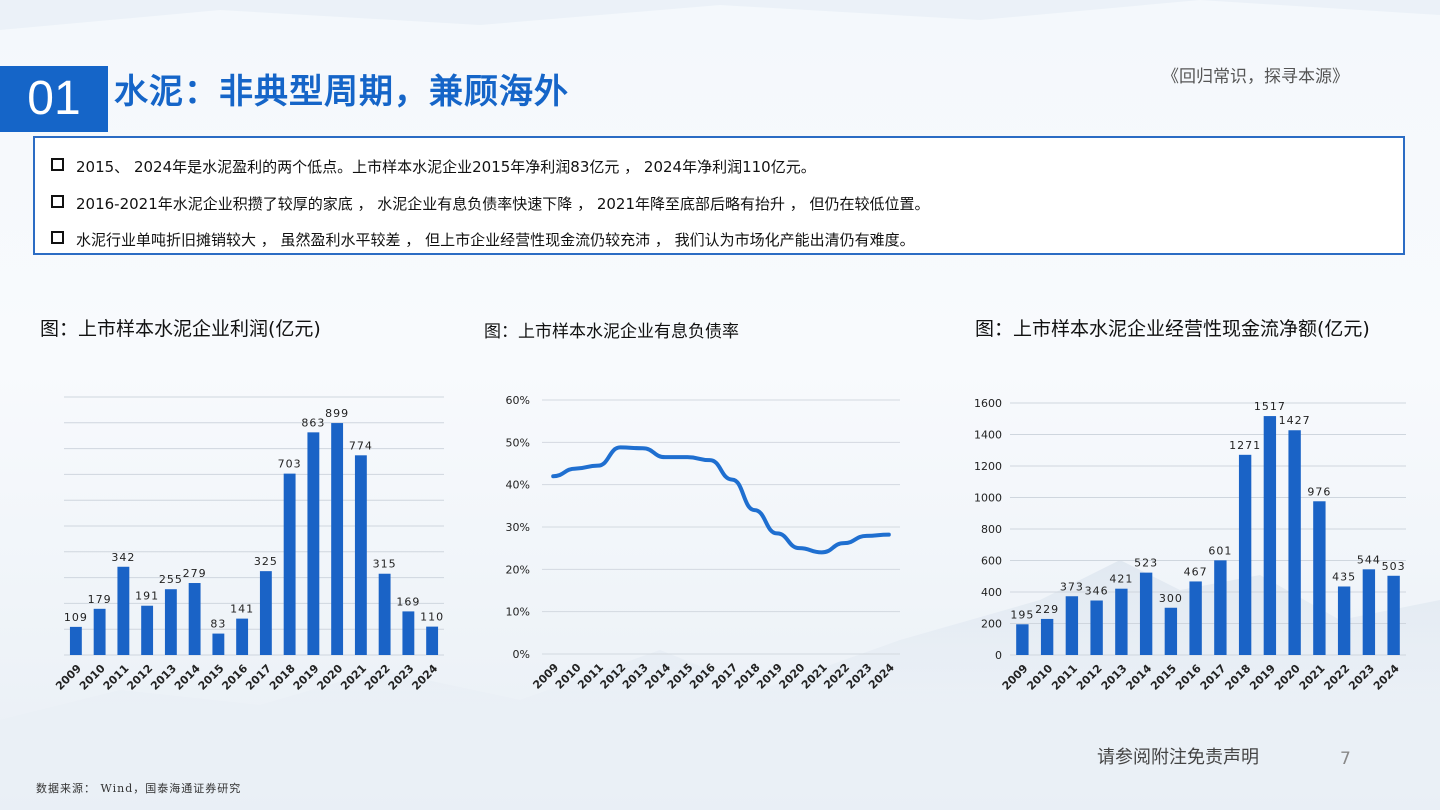 The image size is (1440, 810). What do you see at coordinates (518, 442) in the screenshot?
I see `y-tick-label: 50%` at bounding box center [518, 442].